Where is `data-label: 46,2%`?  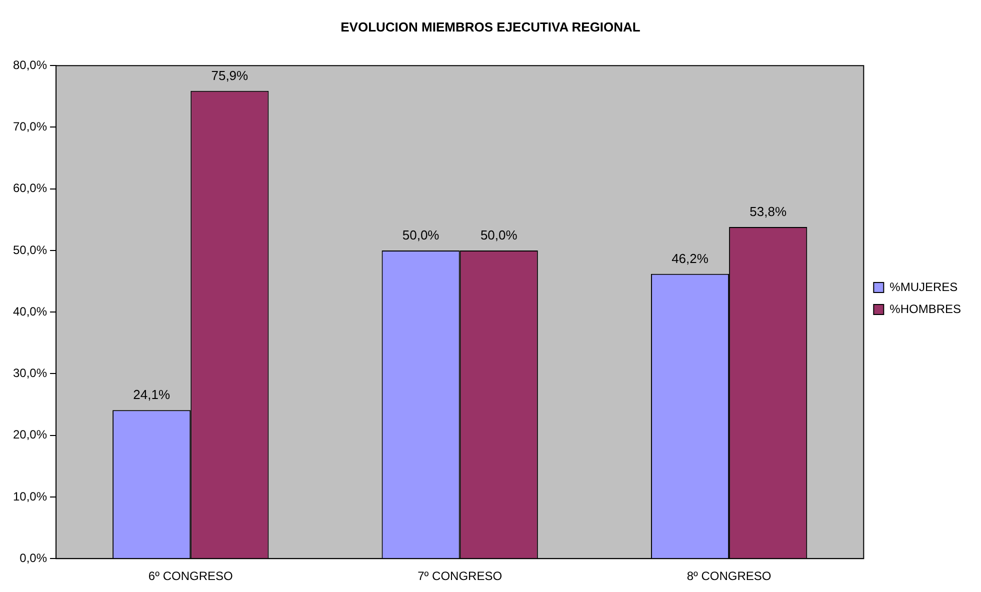
data-label: 46,2% is located at coordinates (690, 258).